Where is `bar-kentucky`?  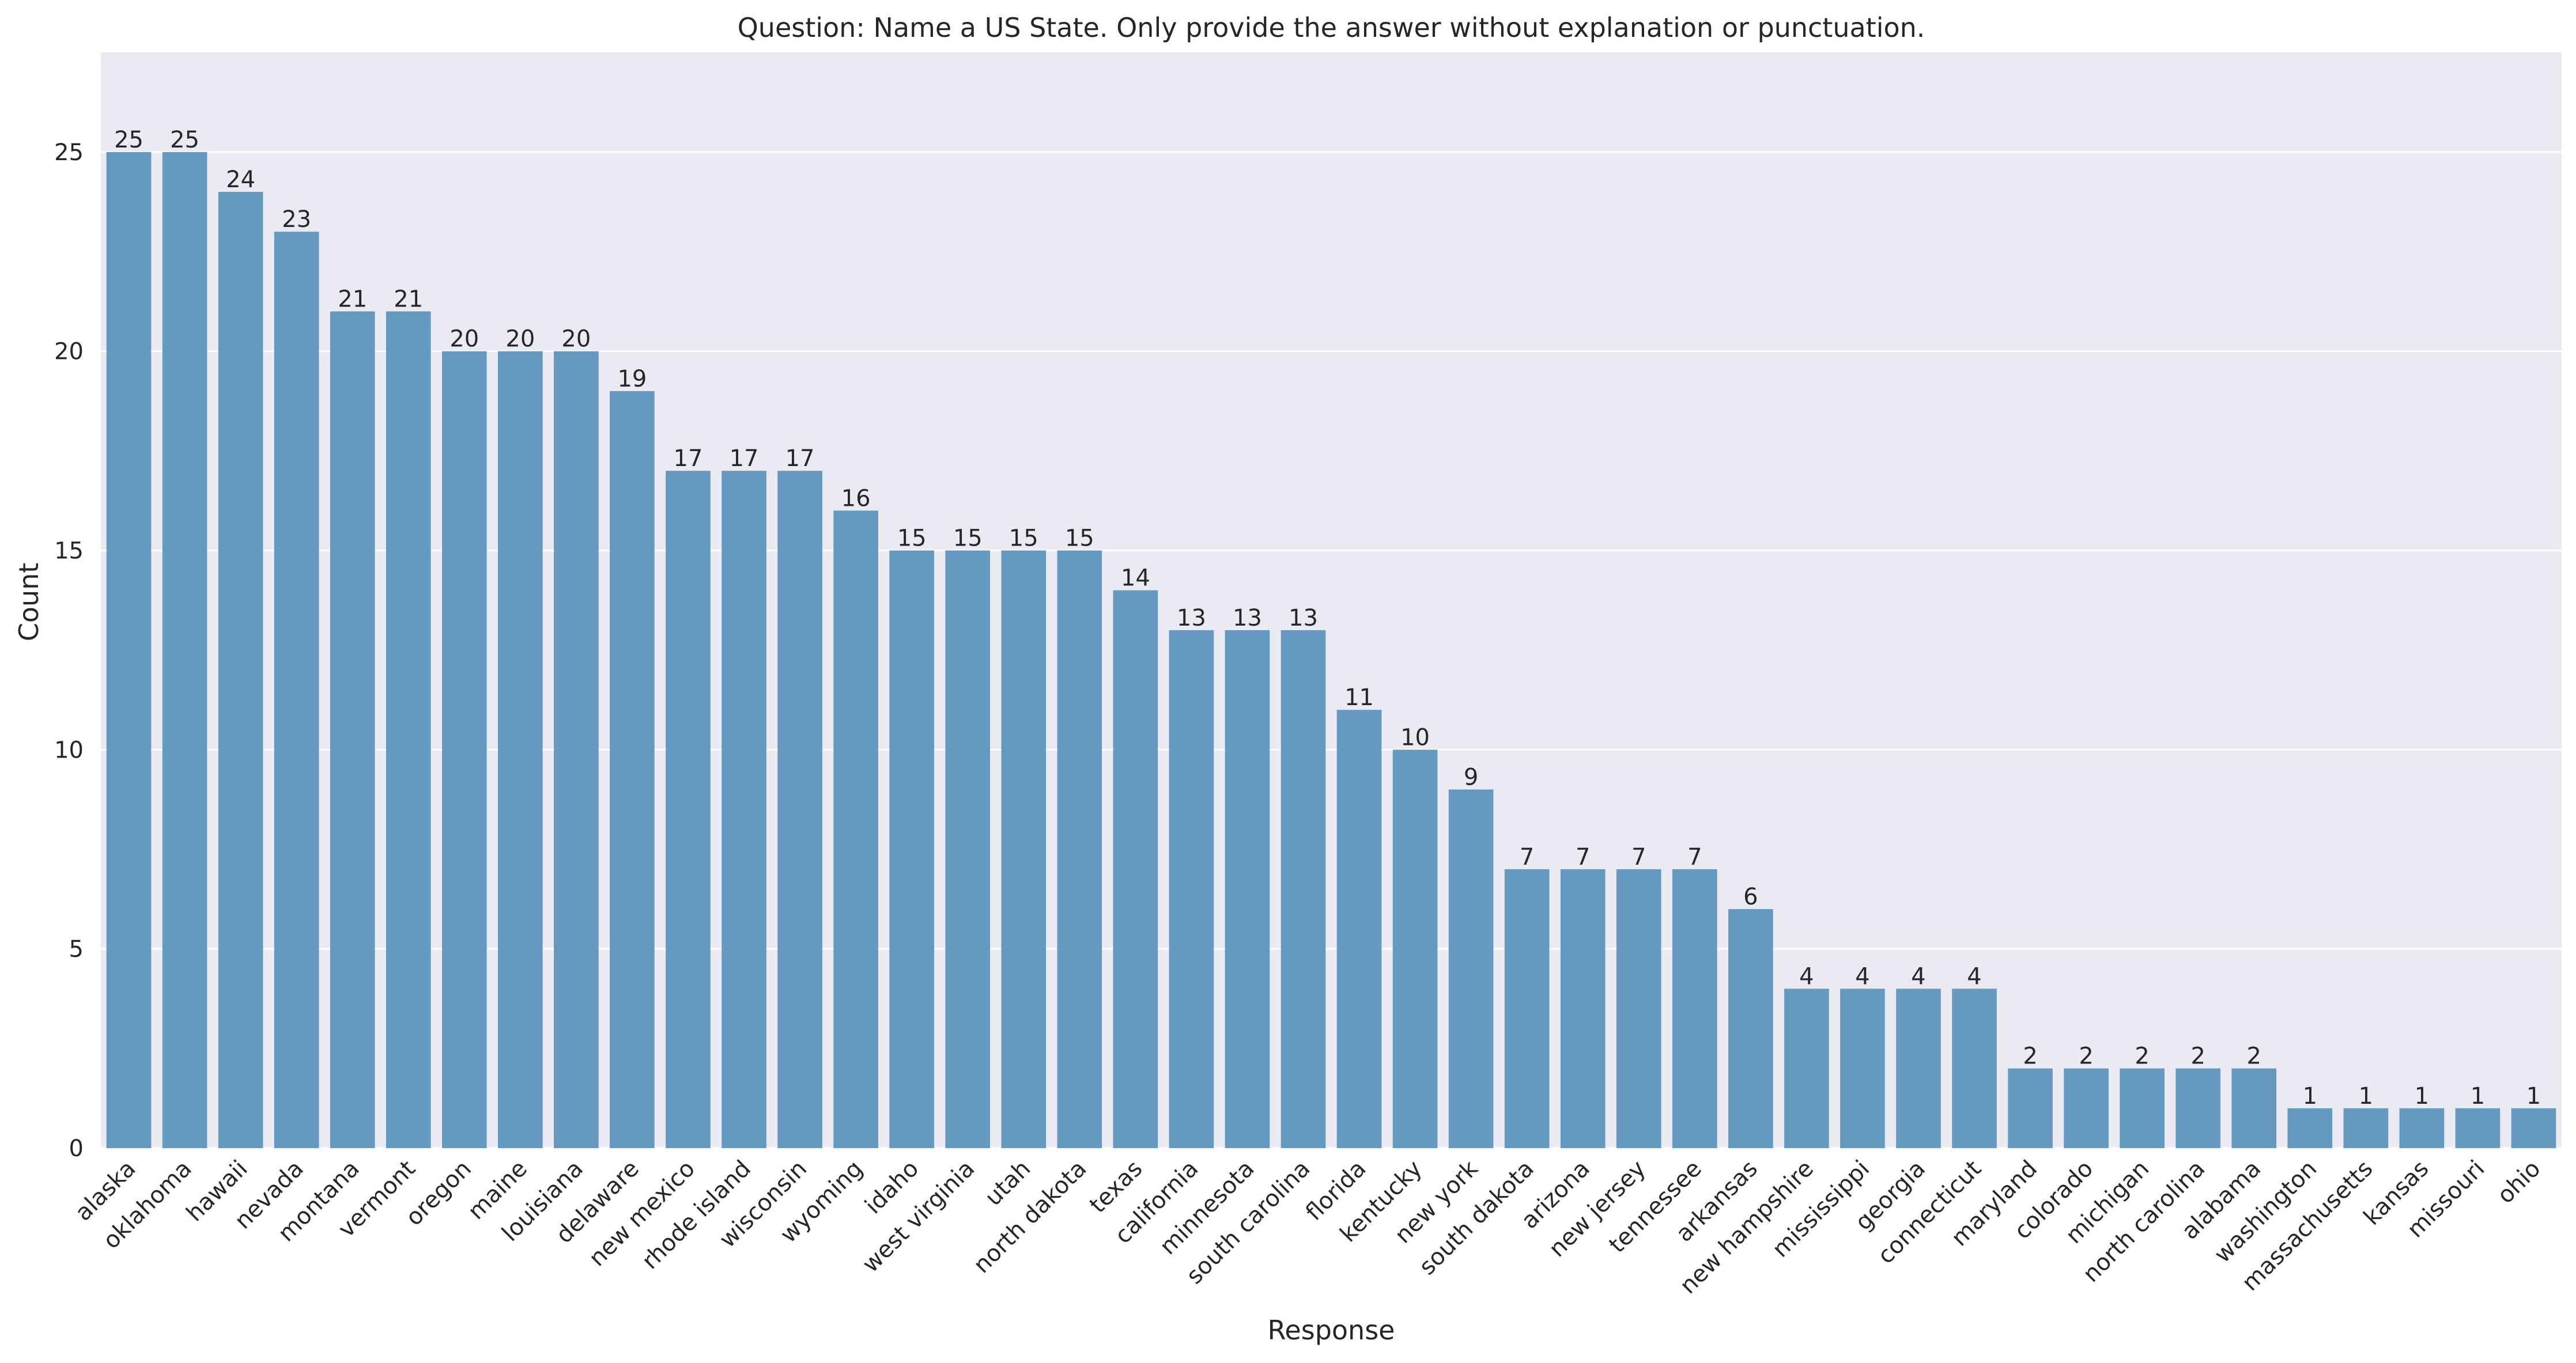
bar-kentucky is located at coordinates (1415, 948).